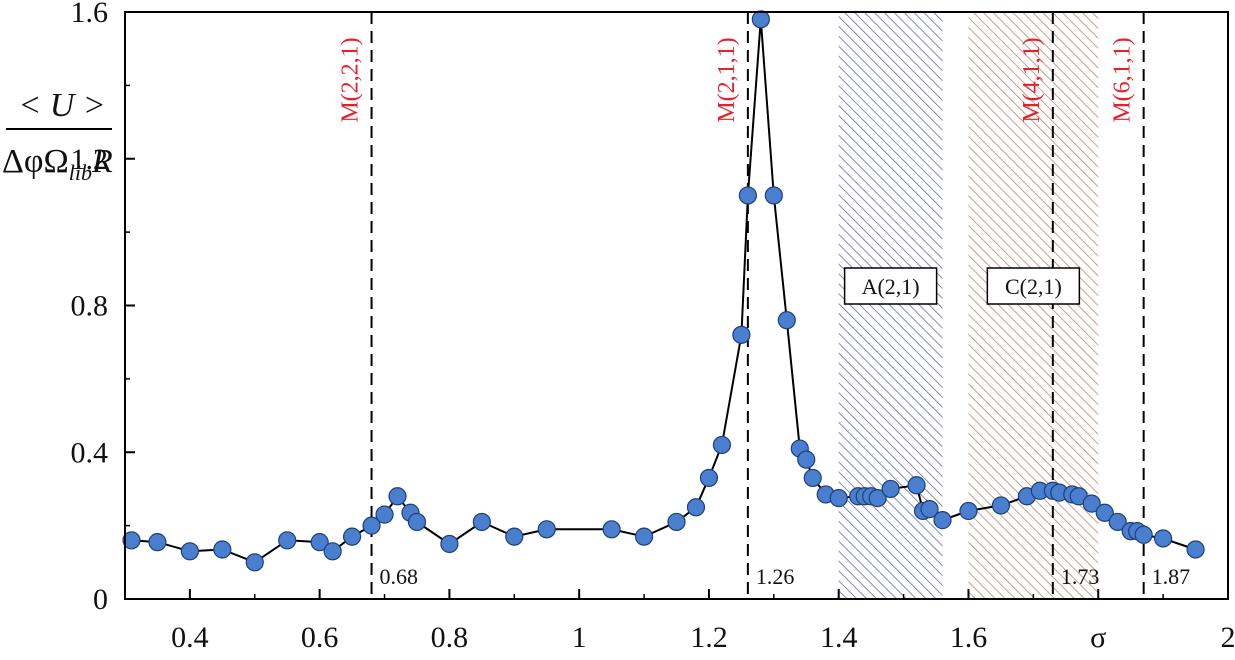  Describe the element at coordinates (1080, 576) in the screenshot. I see `vline-value-label-3: 1.73` at that location.